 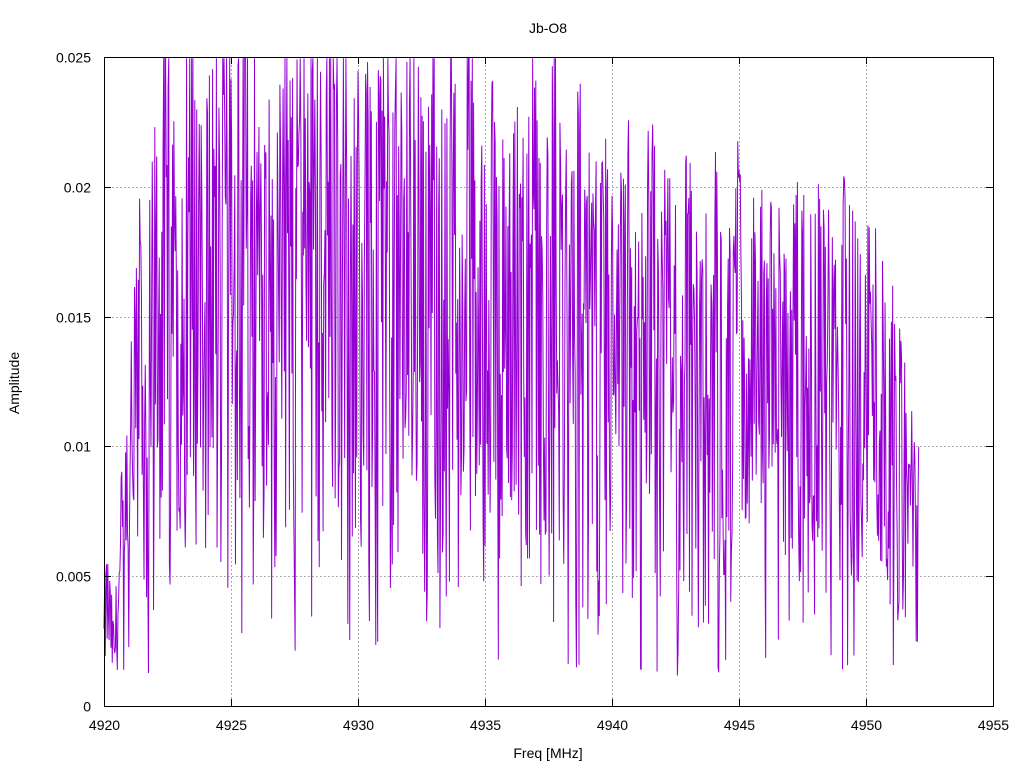 I want to click on x-tick-label: 4925, so click(x=231, y=725).